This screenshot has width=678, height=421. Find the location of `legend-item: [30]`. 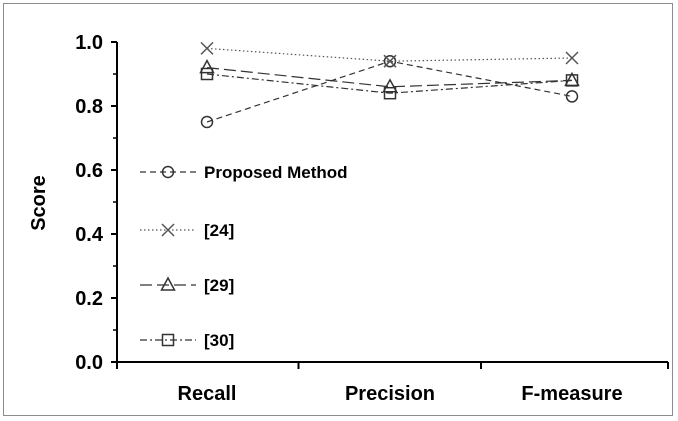

legend-item: [30] is located at coordinates (187, 340).